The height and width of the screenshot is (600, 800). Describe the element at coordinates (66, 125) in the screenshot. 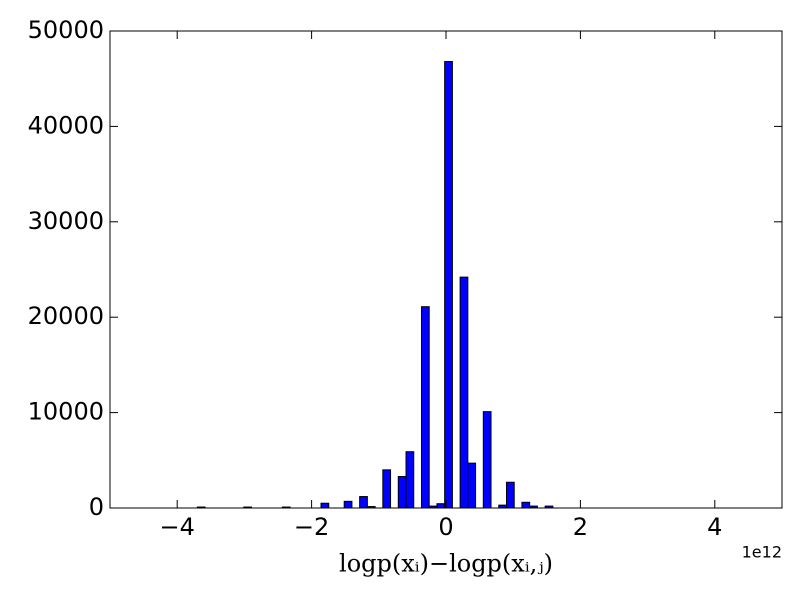

I see `y-tick-label: 40000` at that location.